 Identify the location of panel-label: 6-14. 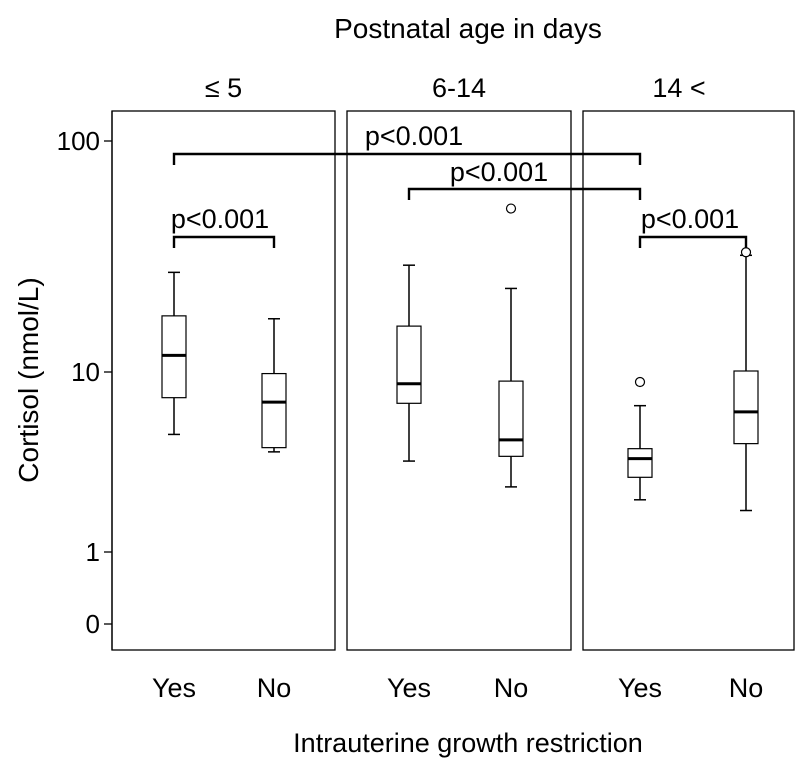
(459, 88).